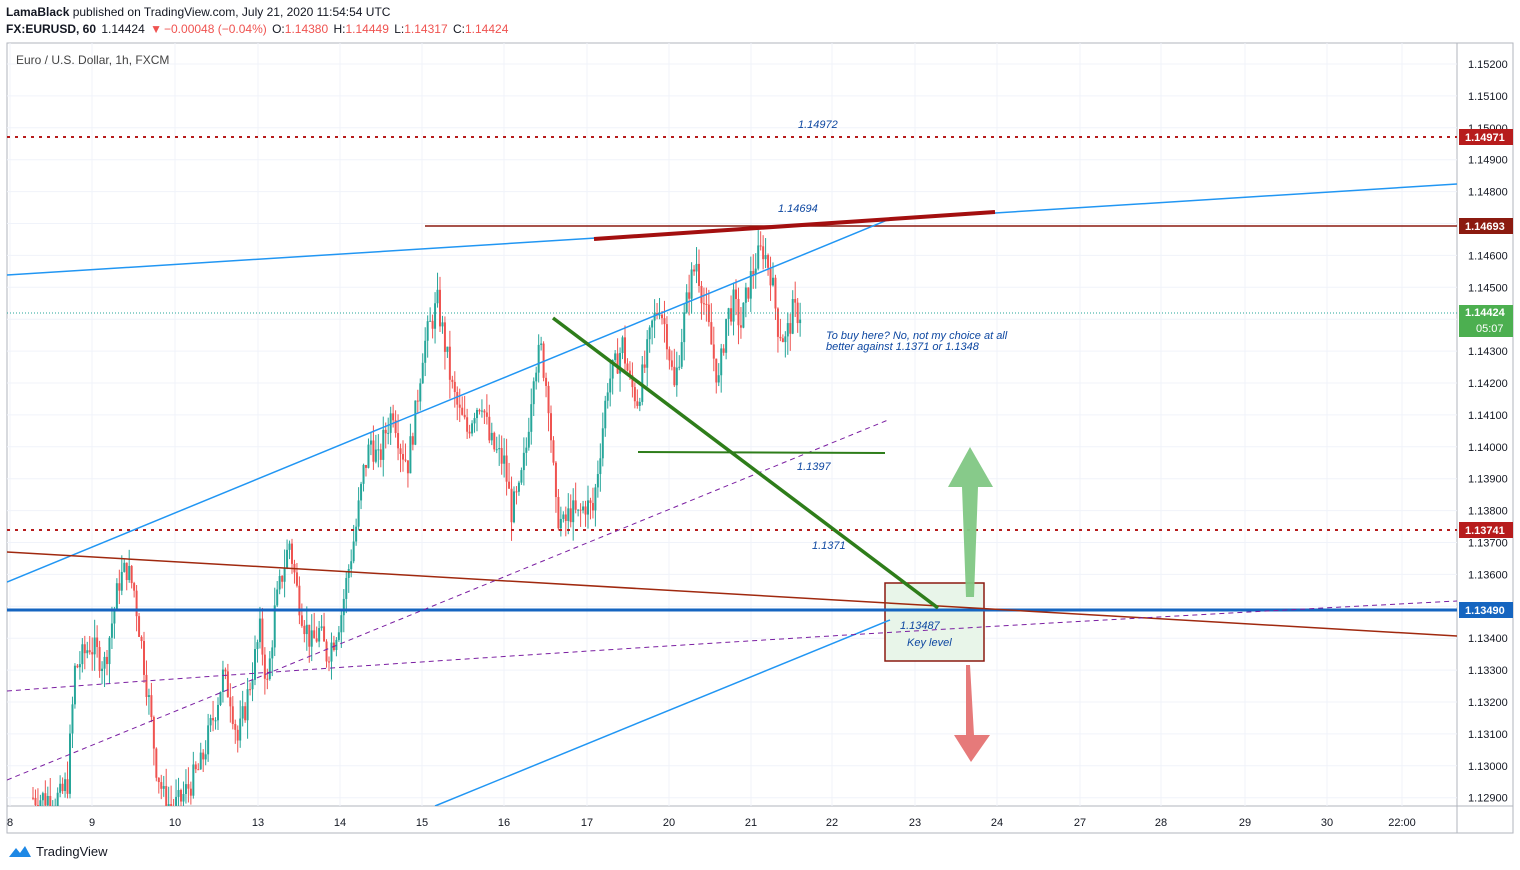  What do you see at coordinates (1488, 703) in the screenshot?
I see `price-tick-label: 1.13200` at bounding box center [1488, 703].